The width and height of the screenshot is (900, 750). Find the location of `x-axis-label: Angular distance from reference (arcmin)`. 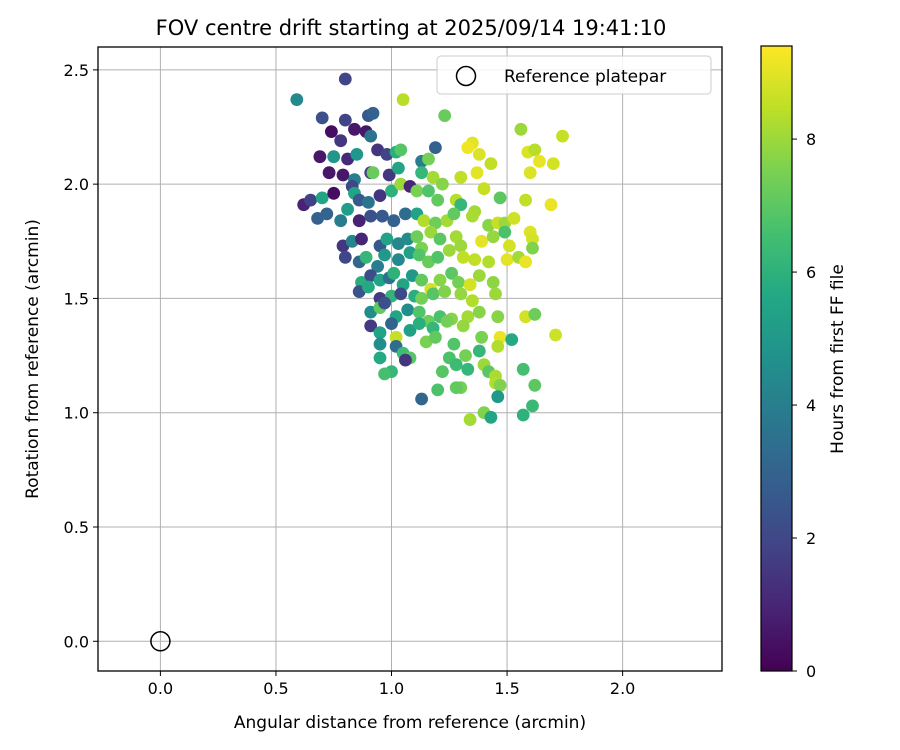

x-axis-label: Angular distance from reference (arcmin) is located at coordinates (410, 723).